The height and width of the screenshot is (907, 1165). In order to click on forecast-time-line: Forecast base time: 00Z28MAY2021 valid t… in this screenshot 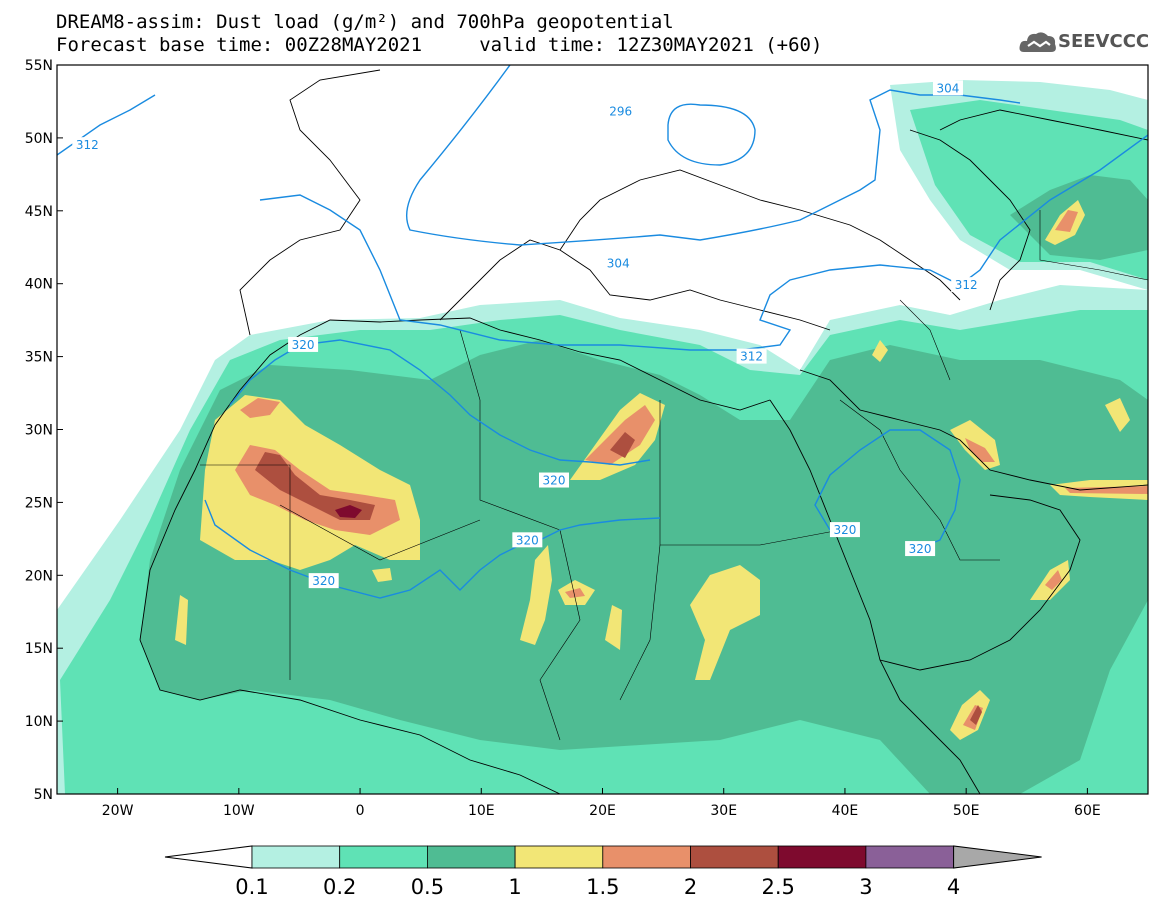, I will do `click(439, 45)`.